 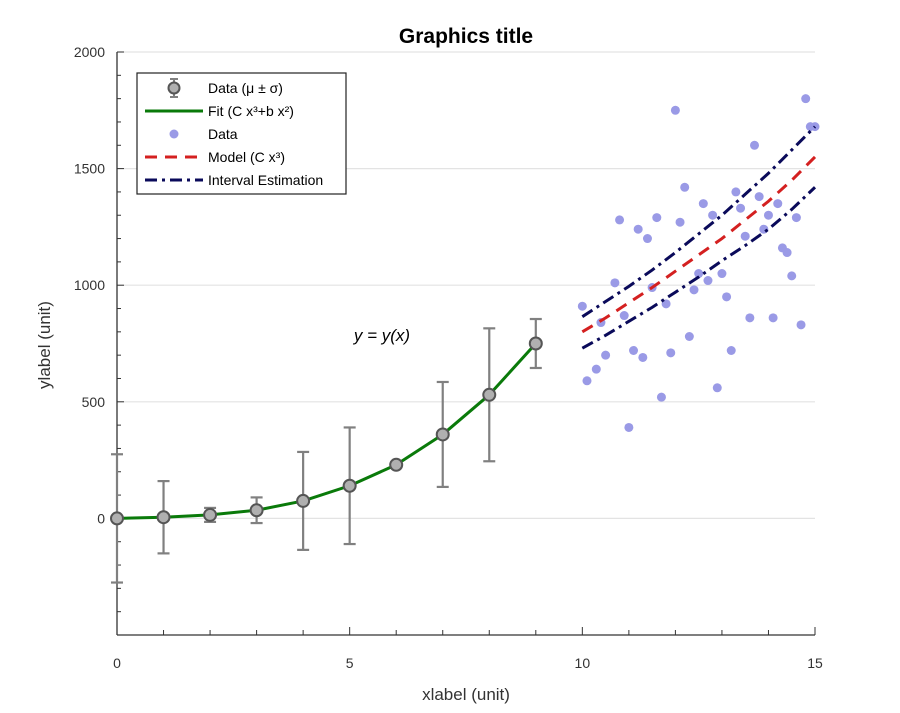 I want to click on model-line, so click(x=699, y=244).